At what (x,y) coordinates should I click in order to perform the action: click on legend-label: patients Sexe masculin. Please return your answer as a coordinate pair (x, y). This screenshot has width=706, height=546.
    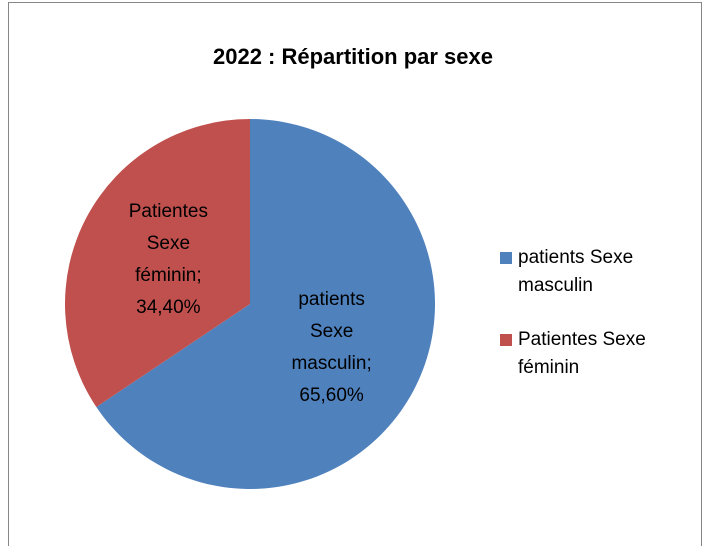
    Looking at the image, I should click on (576, 271).